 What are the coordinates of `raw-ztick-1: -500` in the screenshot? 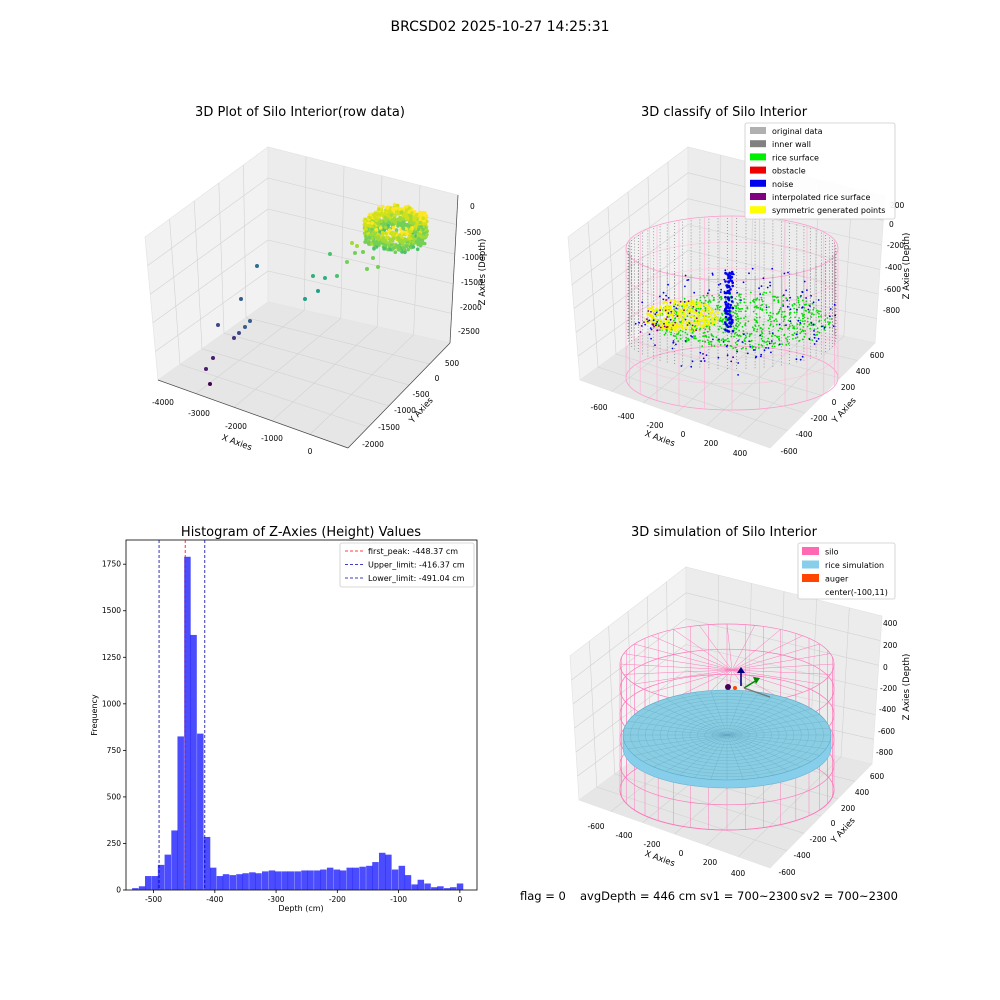 It's located at (472, 232).